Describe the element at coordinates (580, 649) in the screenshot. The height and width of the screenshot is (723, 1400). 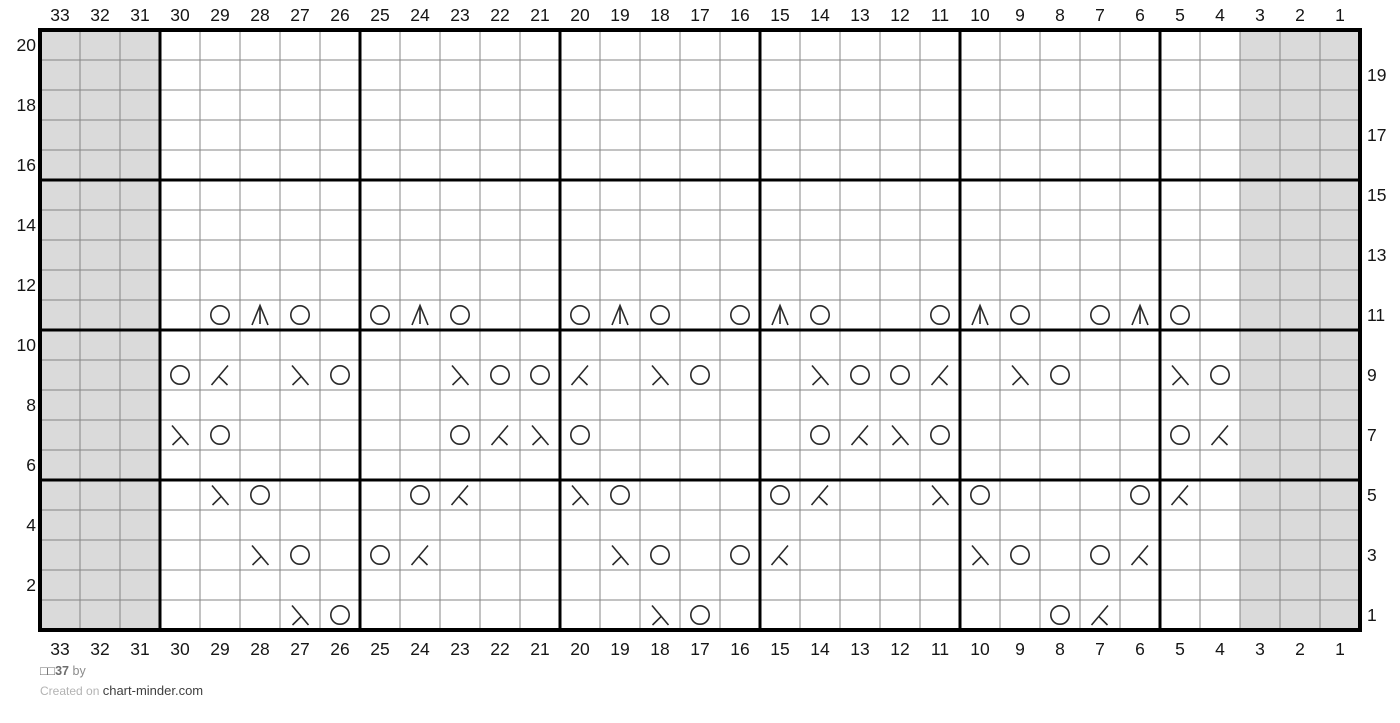
I see `col-label-bottom: 20` at that location.